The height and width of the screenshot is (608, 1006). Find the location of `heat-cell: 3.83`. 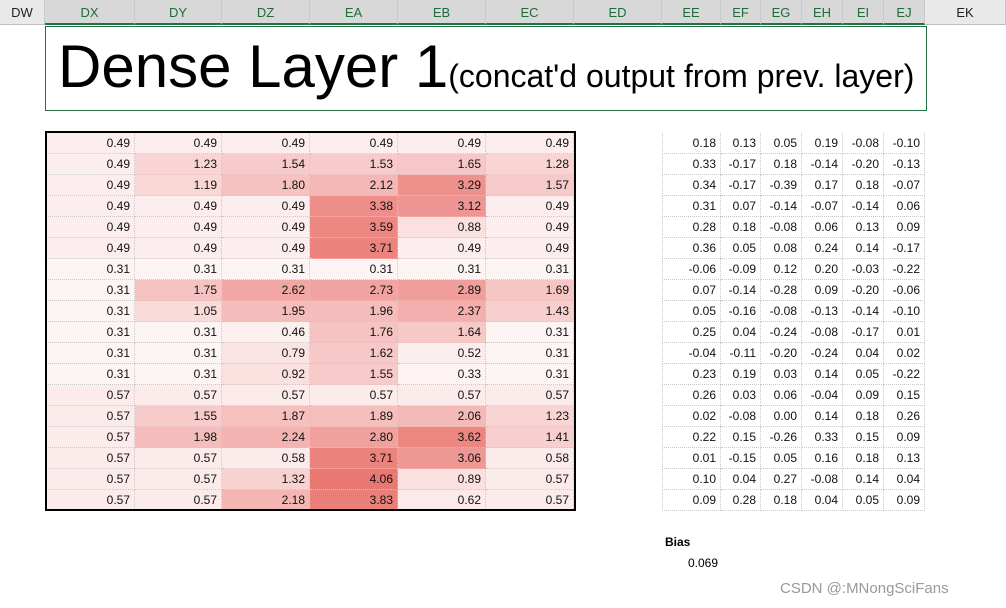

heat-cell: 3.83 is located at coordinates (354, 500).